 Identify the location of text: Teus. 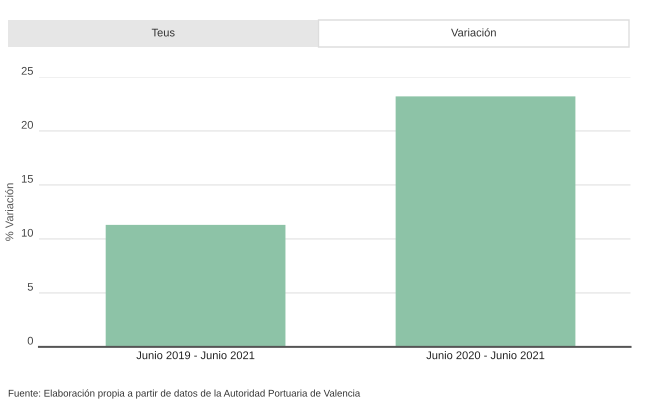
(163, 32).